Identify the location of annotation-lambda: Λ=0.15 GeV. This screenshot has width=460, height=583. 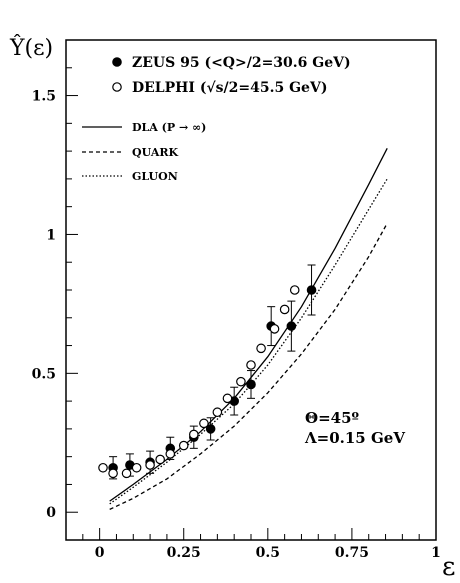
(354, 438).